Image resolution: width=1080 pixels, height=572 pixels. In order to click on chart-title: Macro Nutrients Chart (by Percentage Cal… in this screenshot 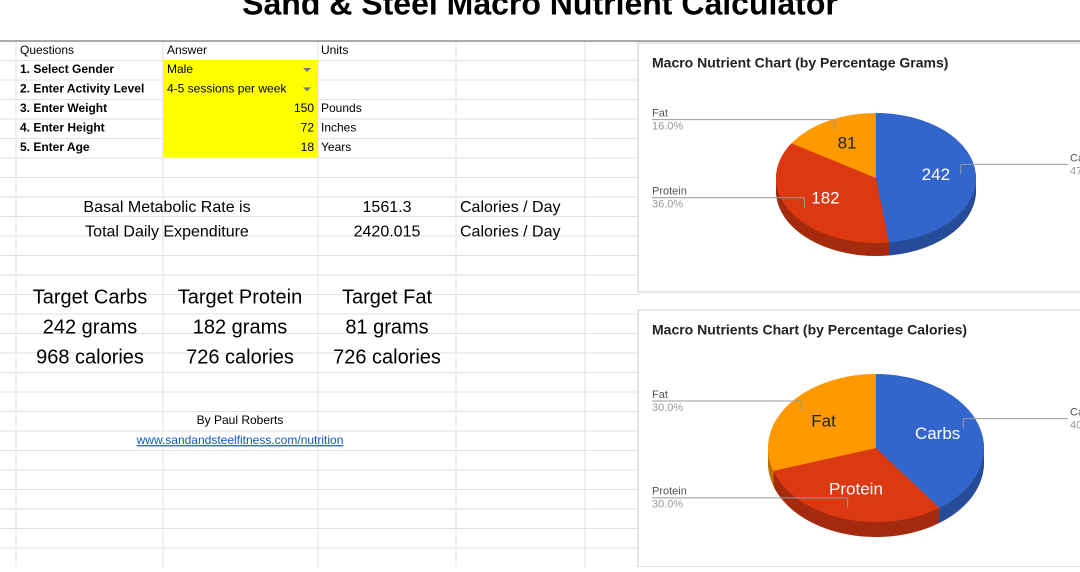, I will do `click(809, 330)`.